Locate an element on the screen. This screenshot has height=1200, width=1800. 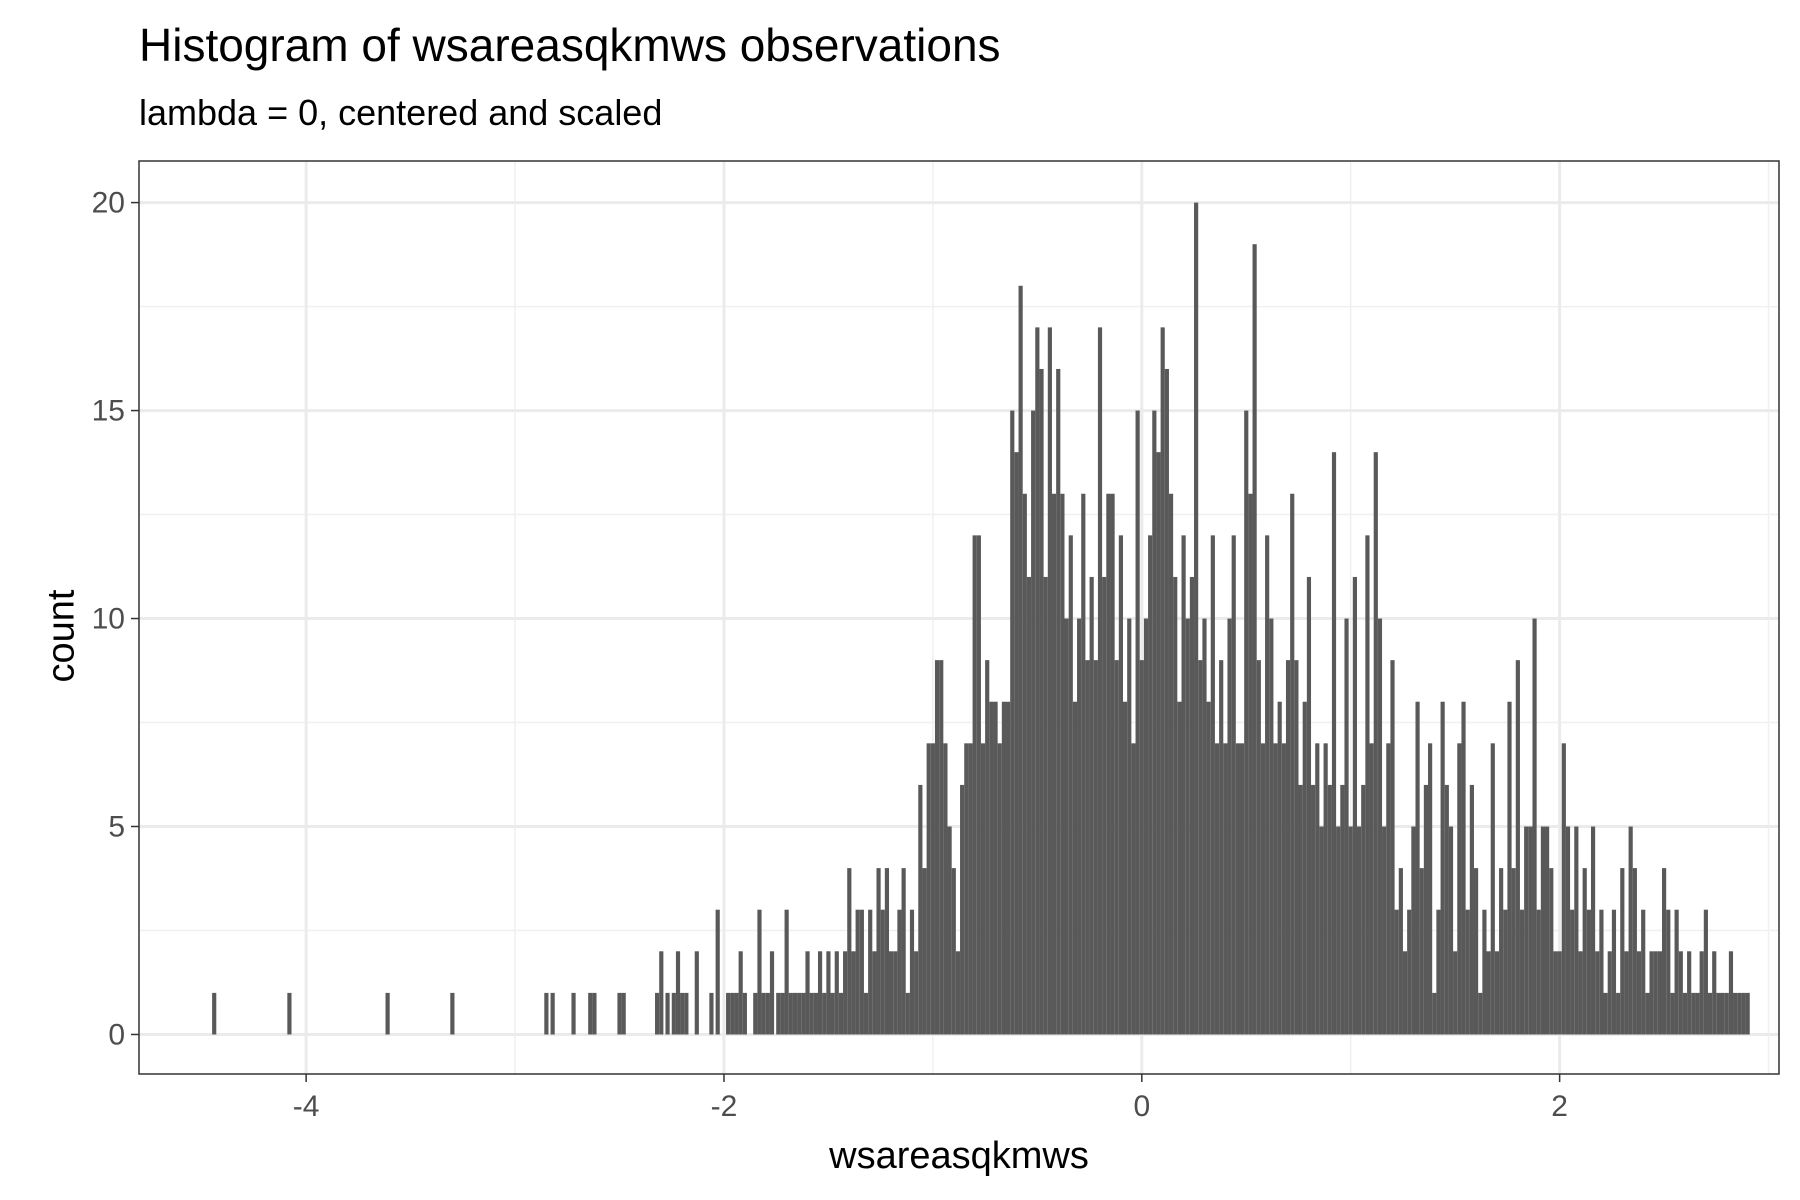
x-tick-label: -4 is located at coordinates (306, 1106).